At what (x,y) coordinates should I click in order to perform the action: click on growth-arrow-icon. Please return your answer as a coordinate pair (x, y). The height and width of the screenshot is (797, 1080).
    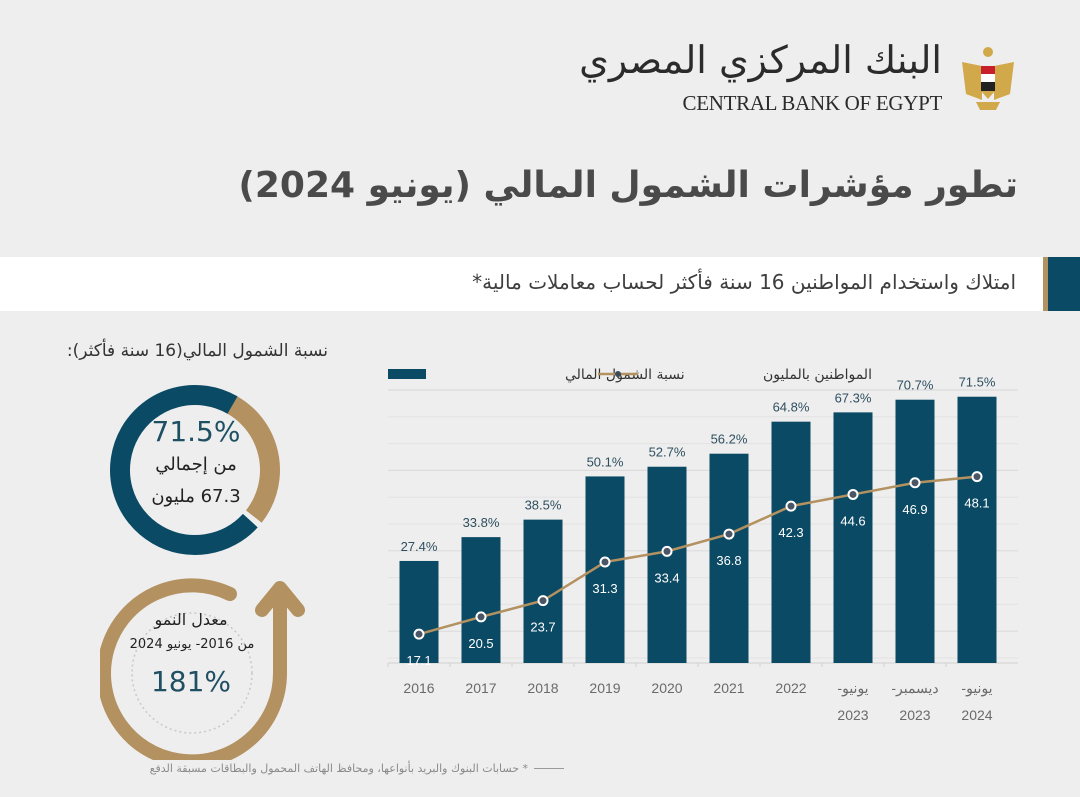
    Looking at the image, I should click on (202, 669).